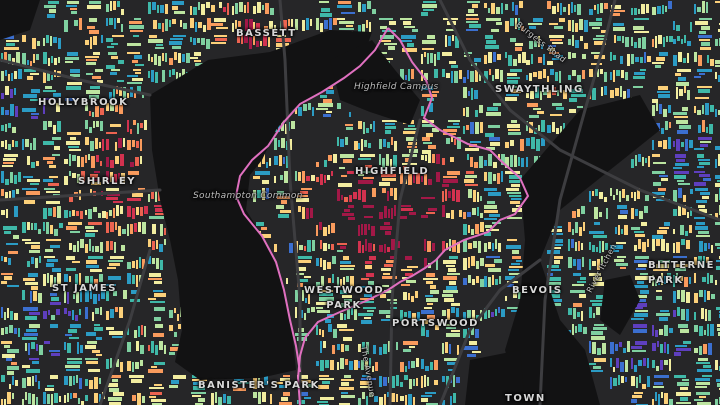  What do you see at coordinates (495, 377) in the screenshot?
I see `park-area` at bounding box center [495, 377].